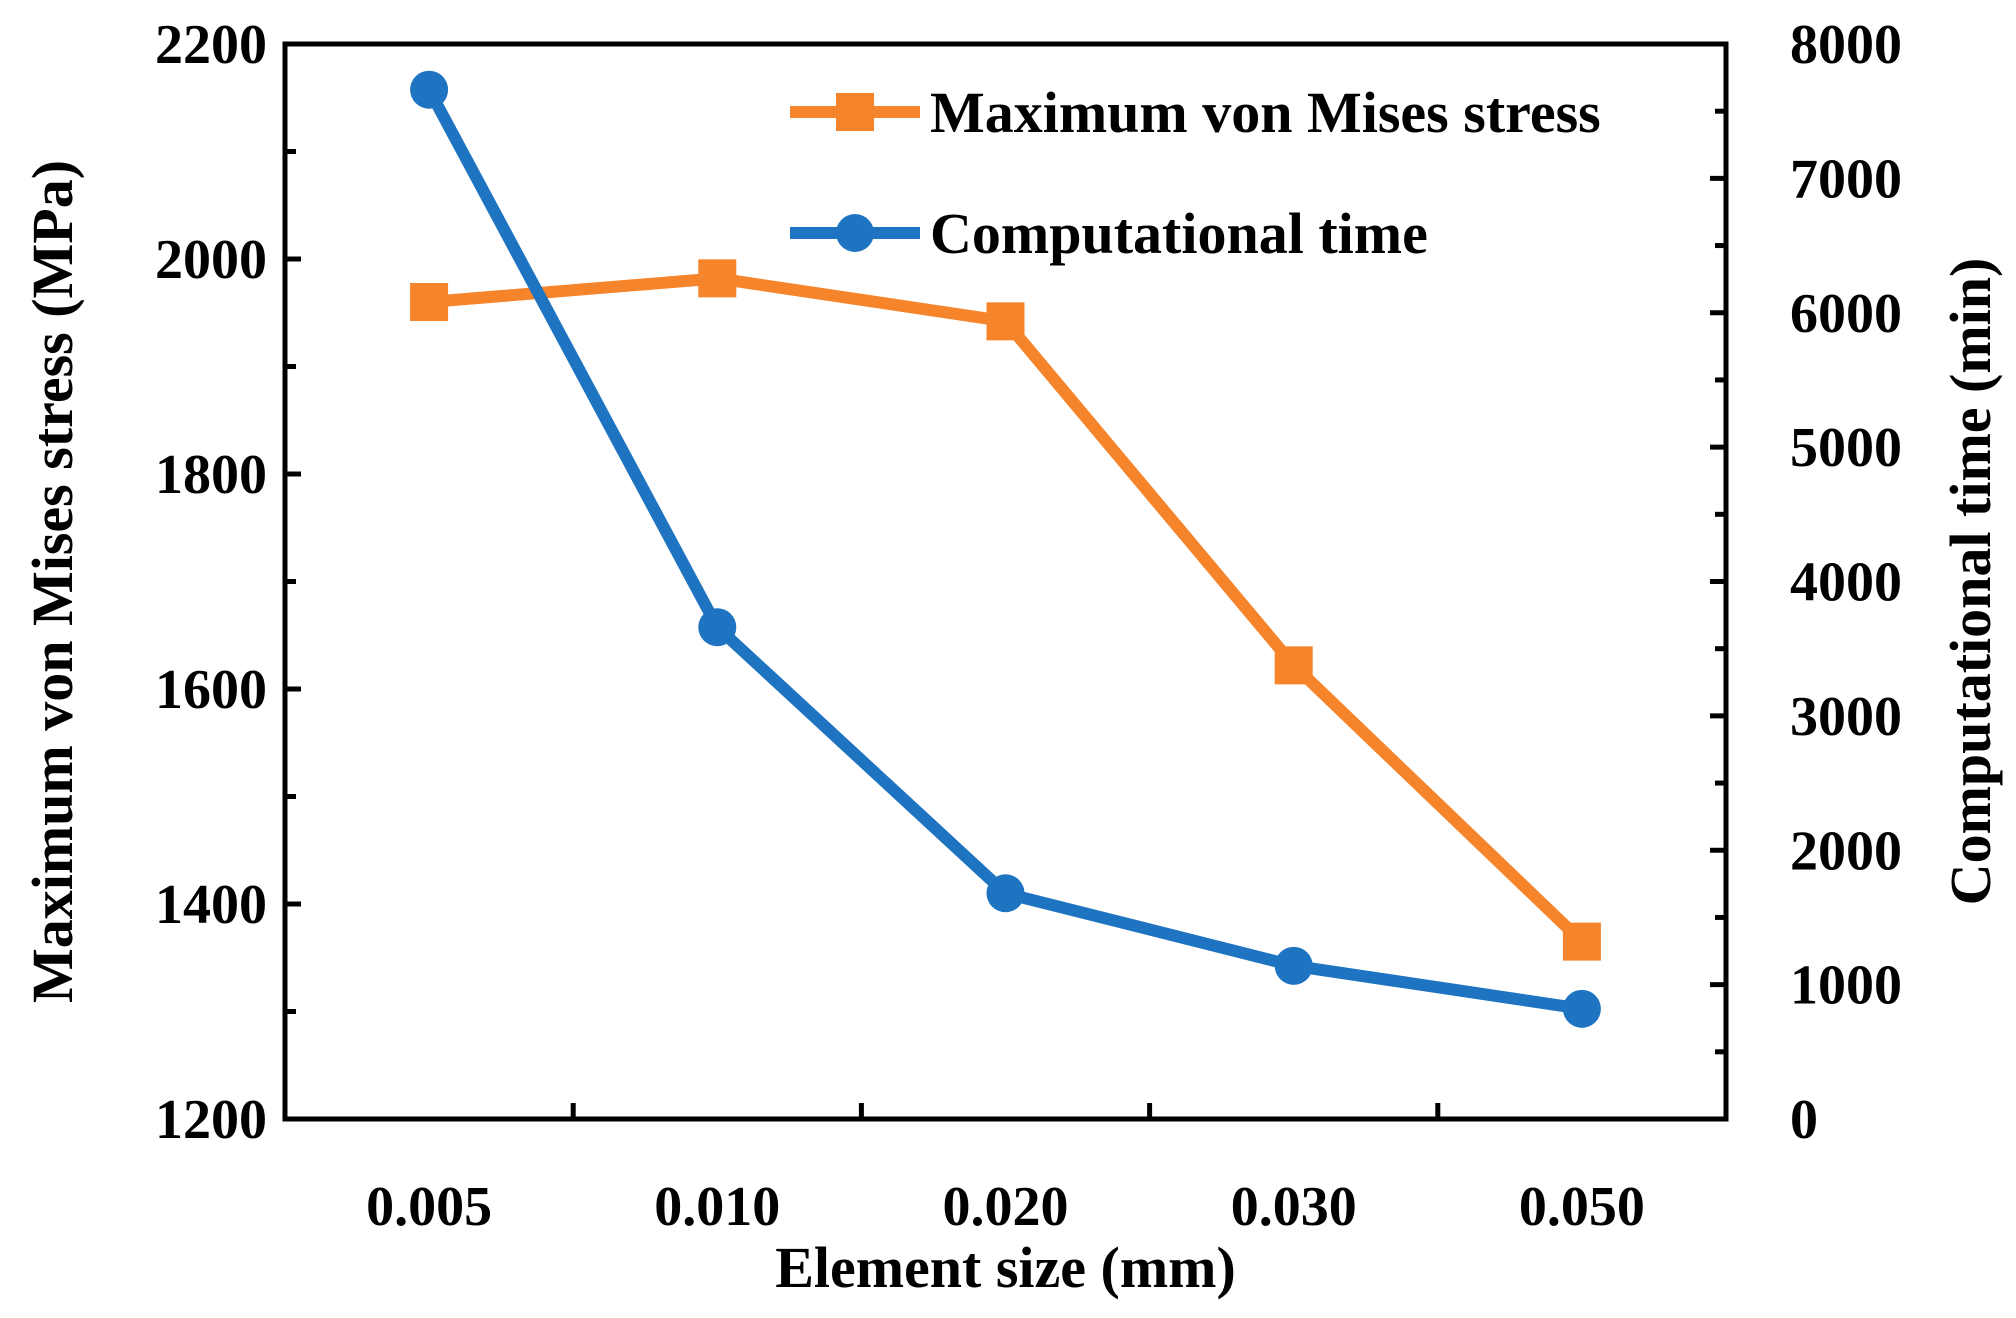 The height and width of the screenshot is (1318, 2016). I want to click on x-axis-title: Element size (mm), so click(1005, 1267).